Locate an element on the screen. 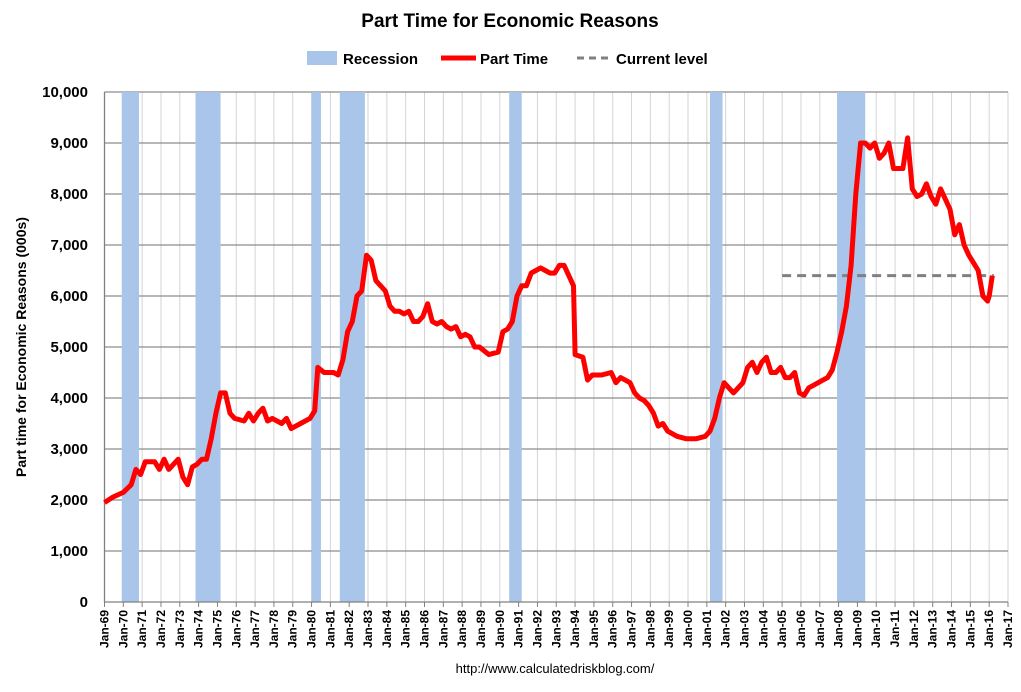 The height and width of the screenshot is (692, 1021). x-tick-label: Jan-01 is located at coordinates (707, 629).